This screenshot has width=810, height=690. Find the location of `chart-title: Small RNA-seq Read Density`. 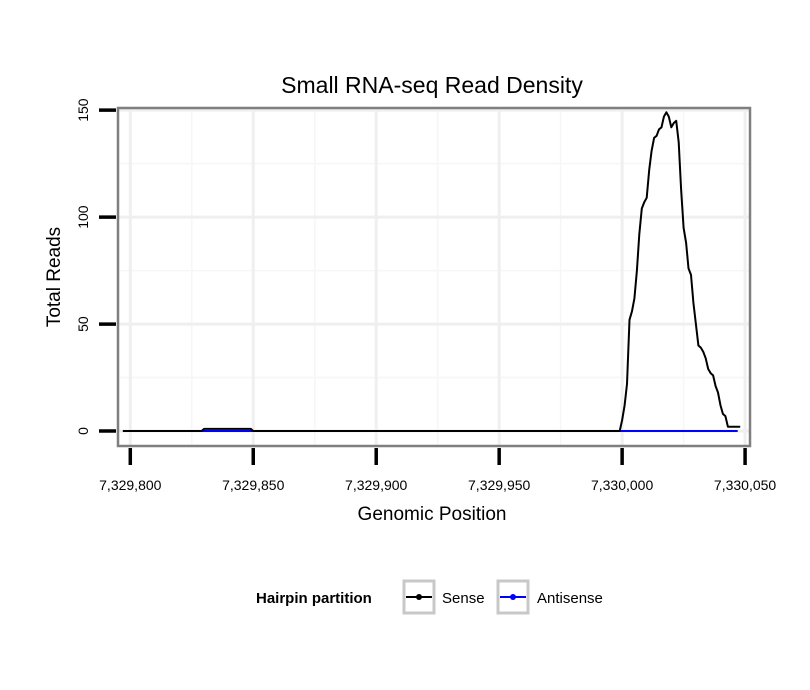

chart-title: Small RNA-seq Read Density is located at coordinates (432, 85).